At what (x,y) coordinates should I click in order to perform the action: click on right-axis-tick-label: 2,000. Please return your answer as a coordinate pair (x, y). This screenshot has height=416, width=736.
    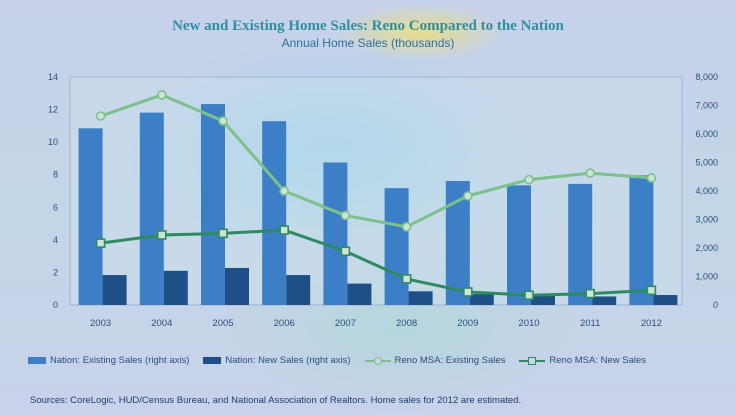
    Looking at the image, I should click on (706, 248).